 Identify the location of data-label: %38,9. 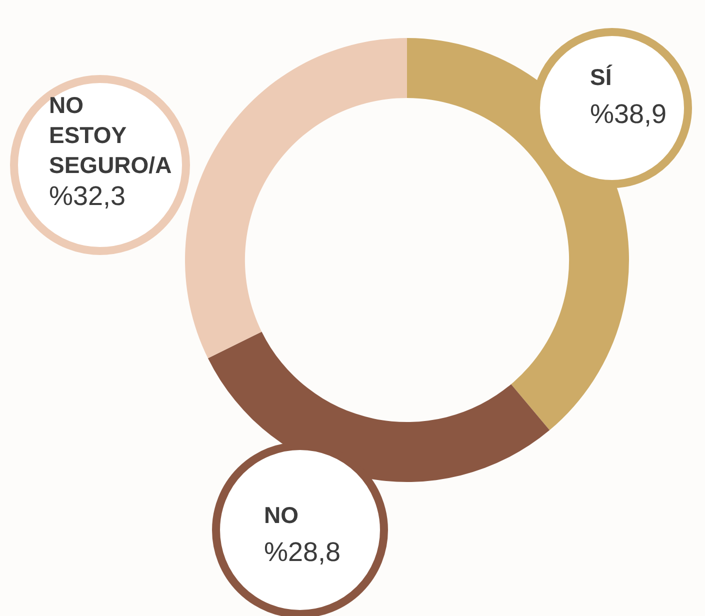
(628, 114).